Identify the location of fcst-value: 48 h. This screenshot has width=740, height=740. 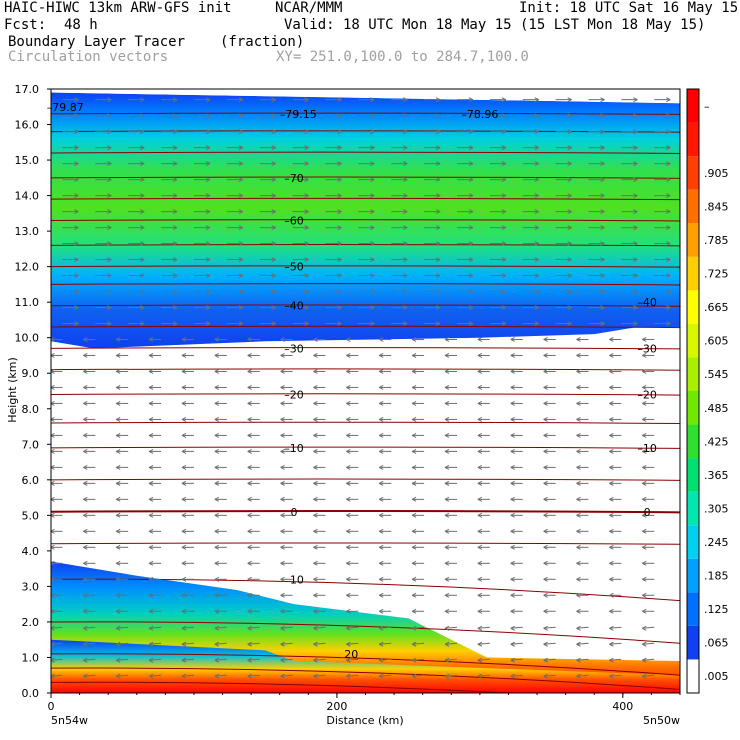
(81, 25).